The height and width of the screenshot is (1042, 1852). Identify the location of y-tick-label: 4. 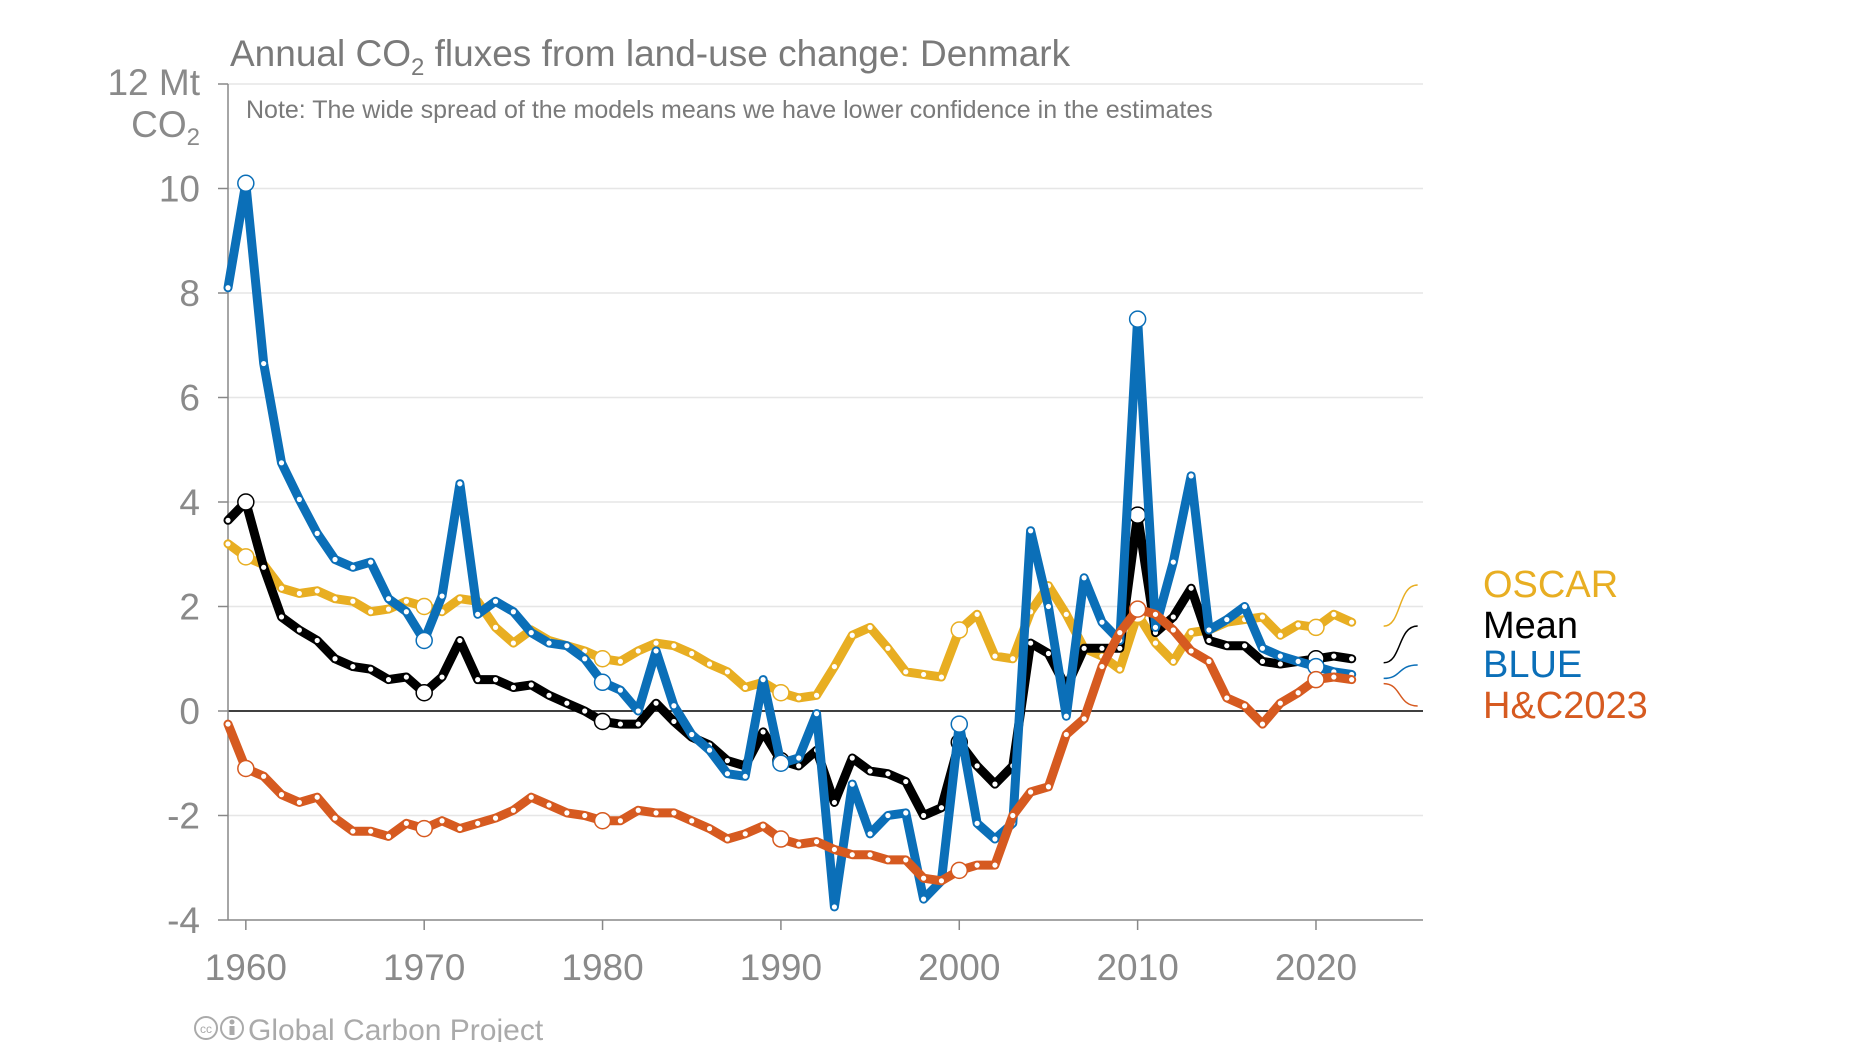
(189, 502).